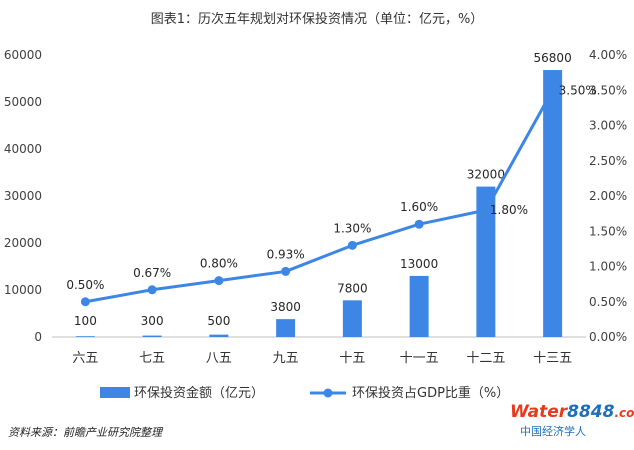 The width and height of the screenshot is (634, 450). What do you see at coordinates (419, 207) in the screenshot?
I see `line-value-label: 1.60%` at bounding box center [419, 207].